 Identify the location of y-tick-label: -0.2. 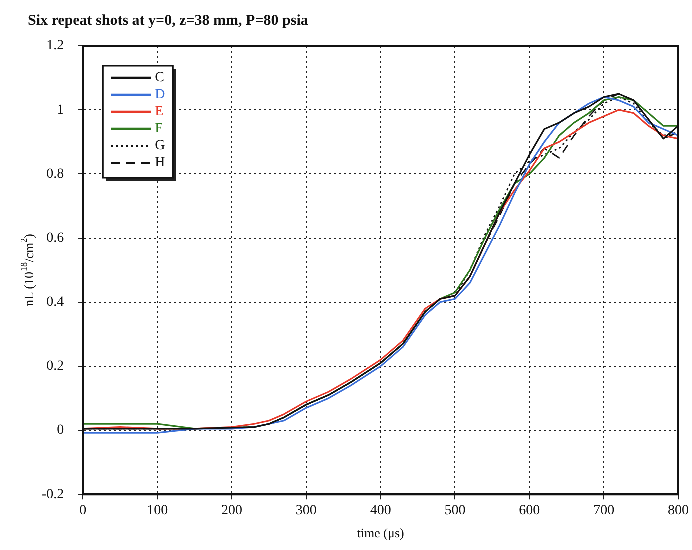
(53, 494).